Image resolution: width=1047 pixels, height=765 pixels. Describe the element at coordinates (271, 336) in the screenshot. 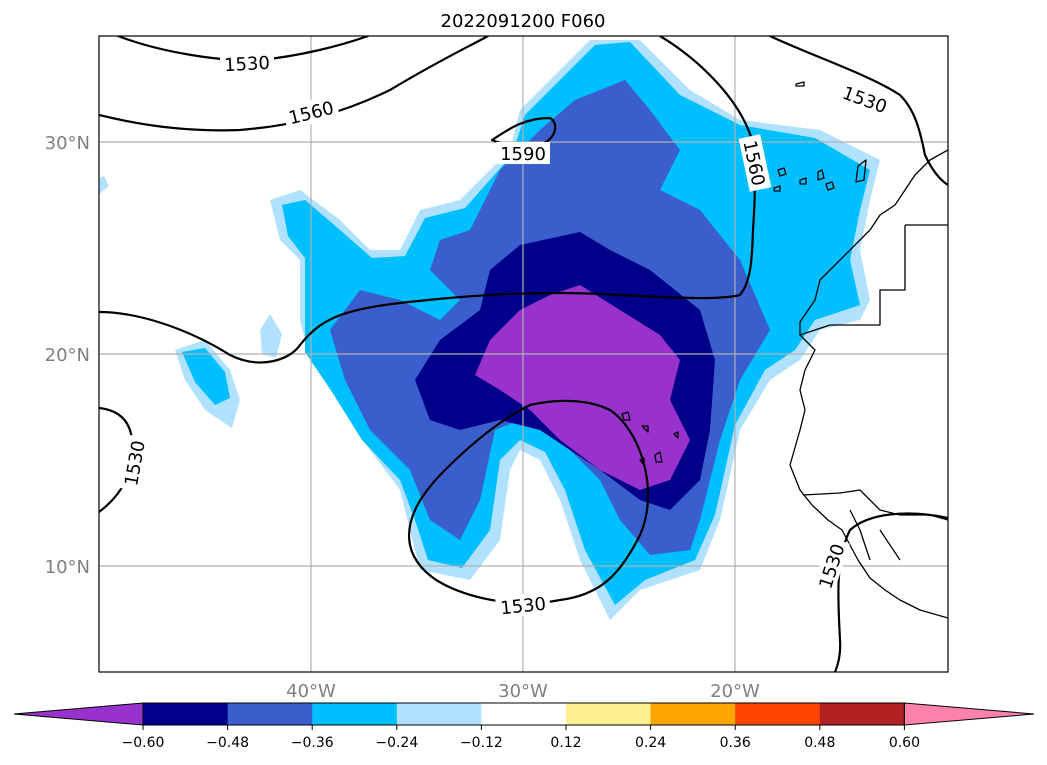

I see `anomaly-band-lightest-isle` at that location.